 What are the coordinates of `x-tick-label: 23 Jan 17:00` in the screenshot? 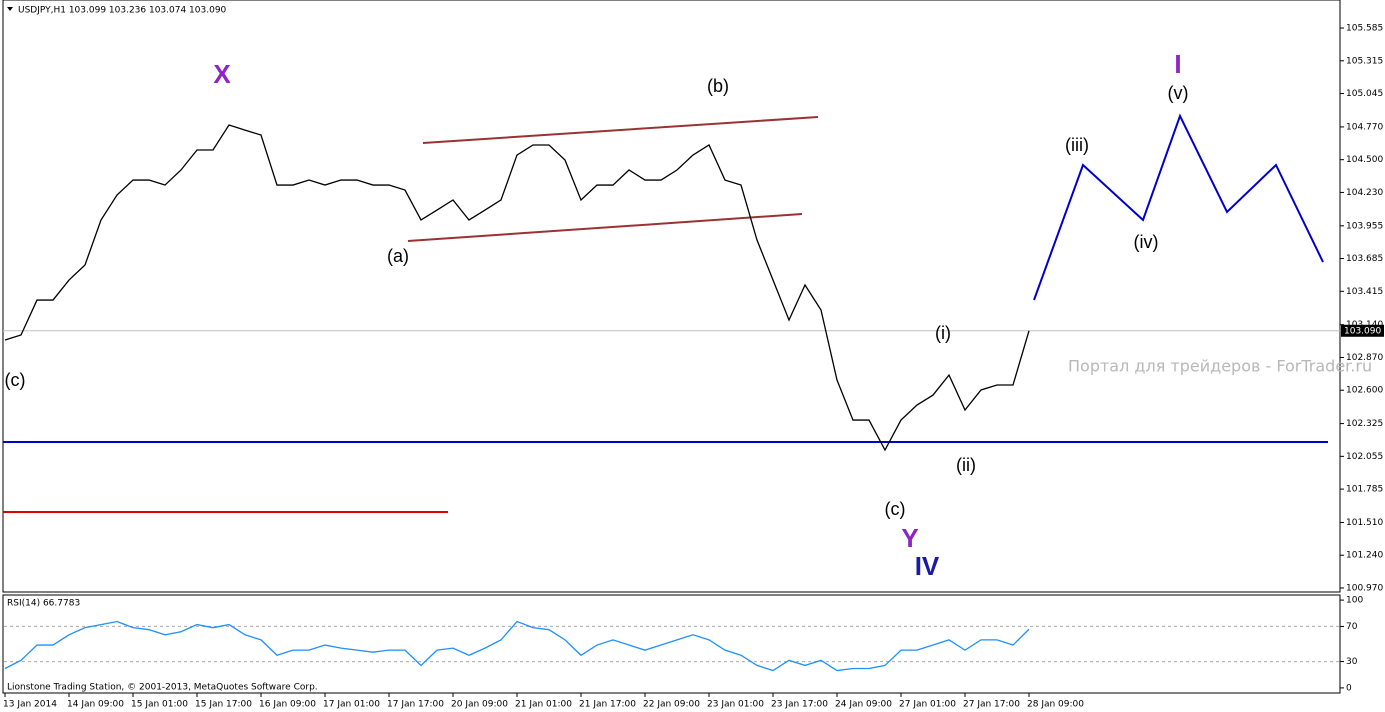 It's located at (799, 705).